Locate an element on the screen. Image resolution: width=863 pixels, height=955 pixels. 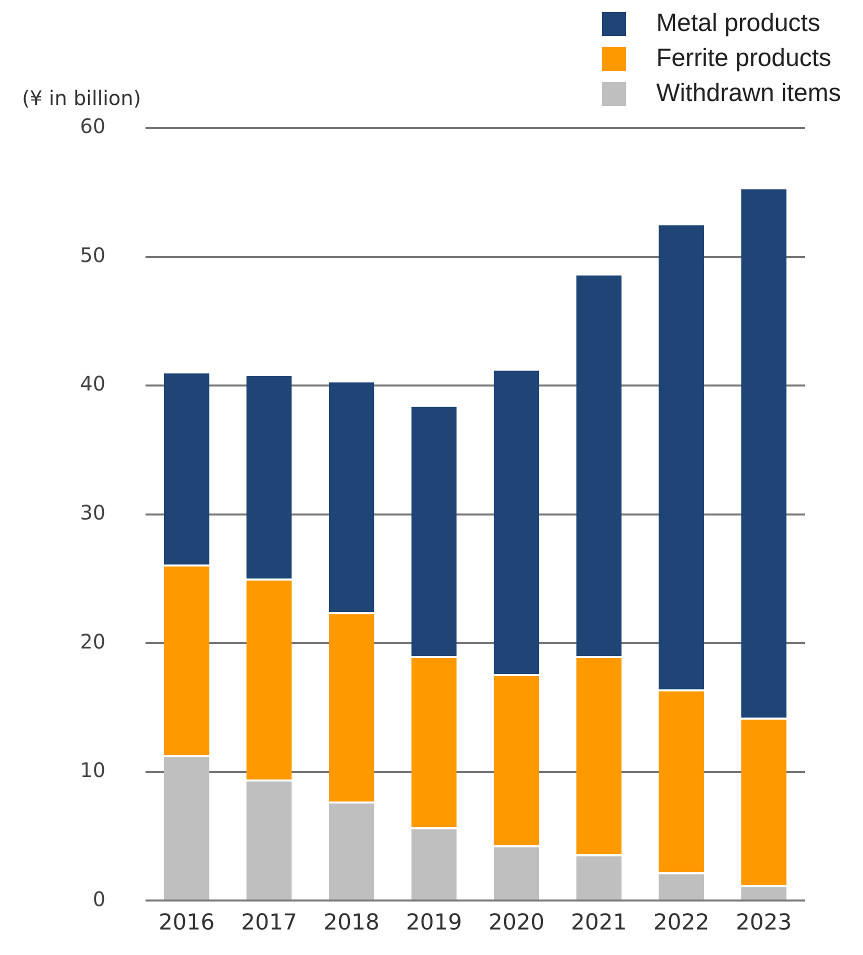
legend-label: Withdrawn items is located at coordinates (748, 93).